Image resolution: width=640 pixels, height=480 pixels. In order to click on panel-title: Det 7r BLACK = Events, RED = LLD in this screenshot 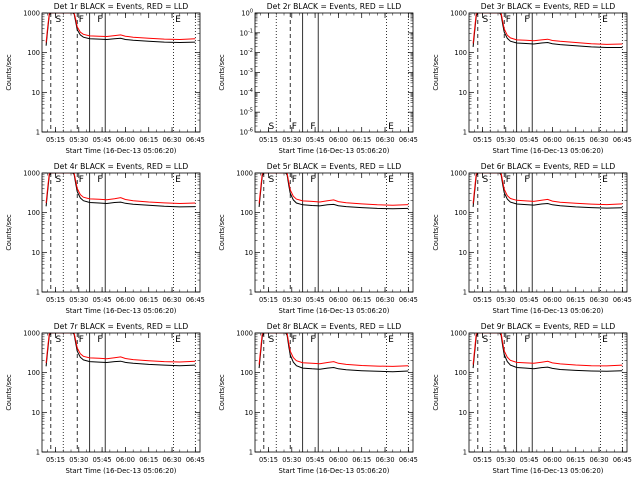, I will do `click(121, 326)`.